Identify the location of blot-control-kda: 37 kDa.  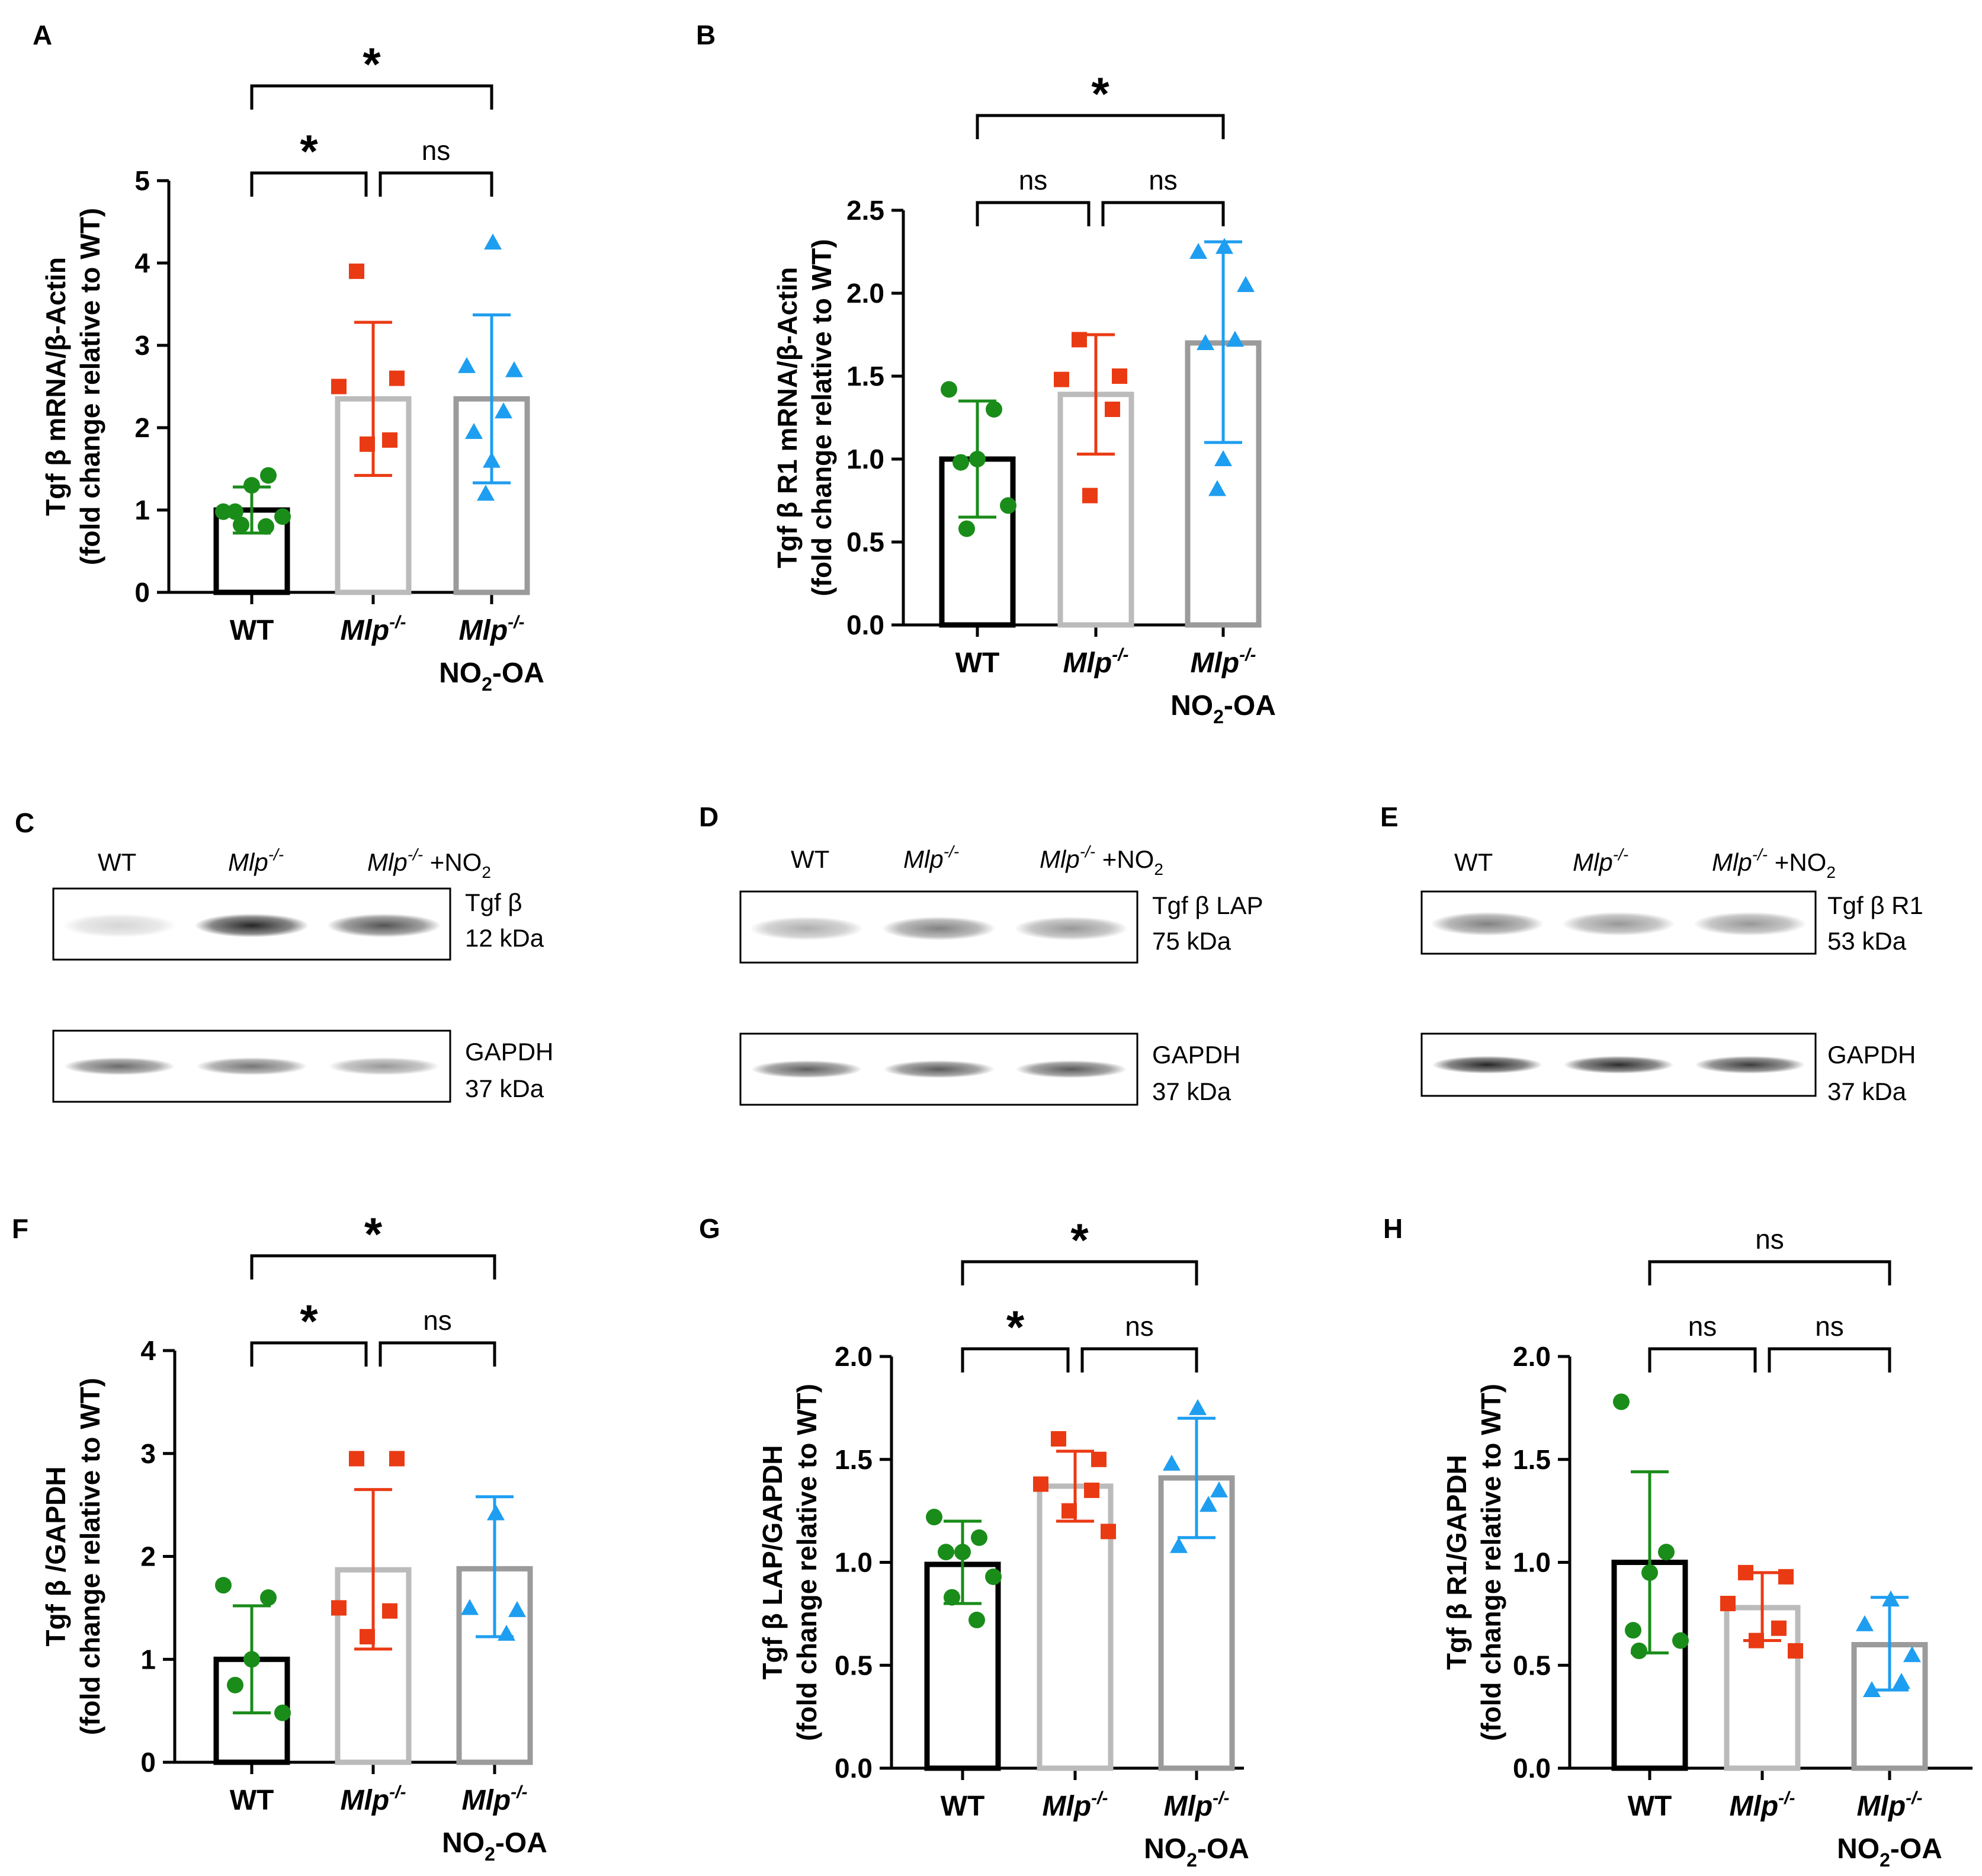
(1867, 1091).